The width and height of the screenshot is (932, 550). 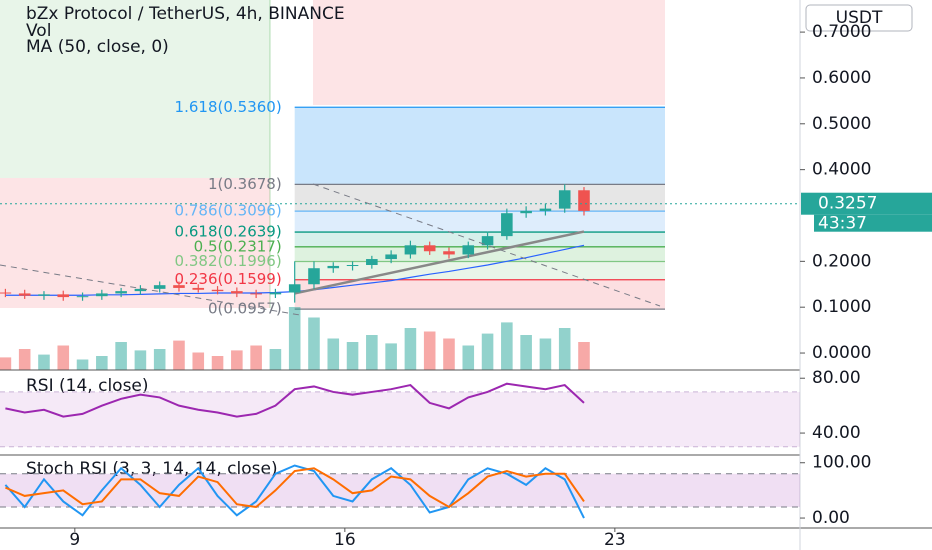 I want to click on fib-label: 0.236(0.1599), so click(x=228, y=279).